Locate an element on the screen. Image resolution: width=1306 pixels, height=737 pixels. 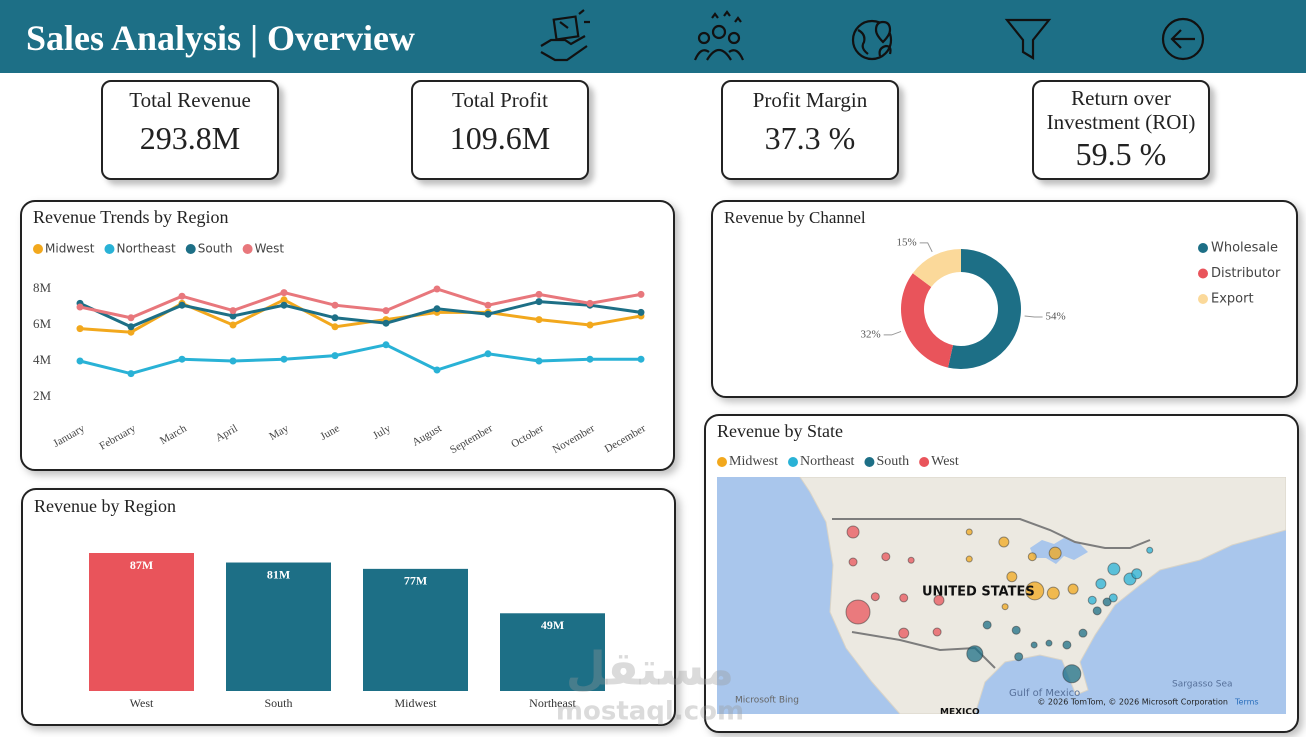
nav-icons is located at coordinates (872, 35).